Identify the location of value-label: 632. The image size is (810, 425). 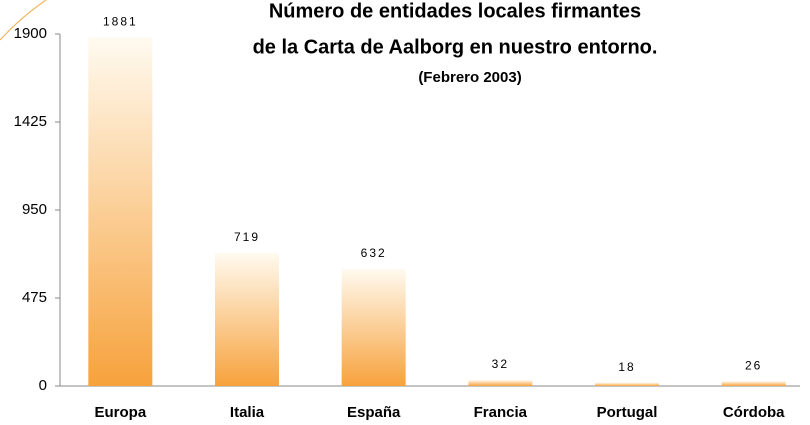
(374, 253).